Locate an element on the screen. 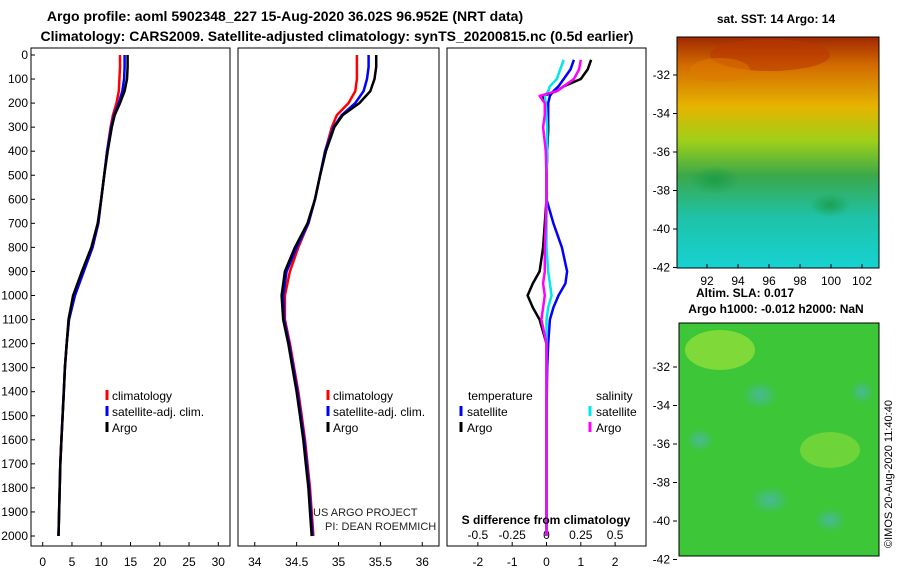 The width and height of the screenshot is (900, 580). pressure-tick-label: 900 is located at coordinates (18, 271).